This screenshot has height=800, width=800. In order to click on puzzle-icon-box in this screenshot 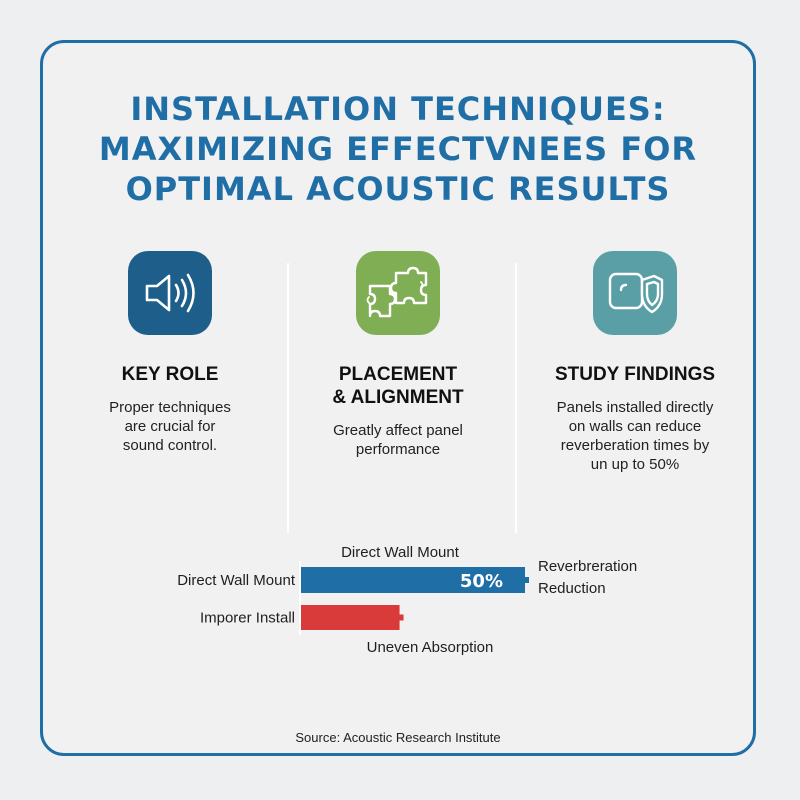, I will do `click(398, 293)`.